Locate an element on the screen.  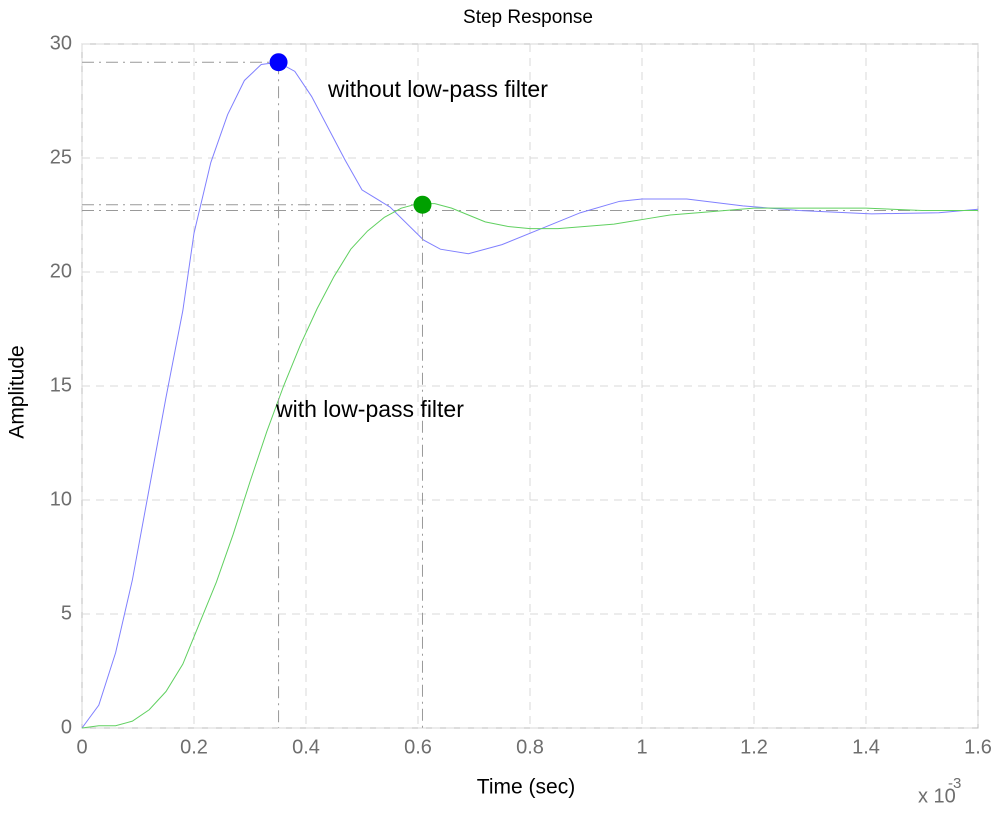
x-exponent: -3 is located at coordinates (954, 783).